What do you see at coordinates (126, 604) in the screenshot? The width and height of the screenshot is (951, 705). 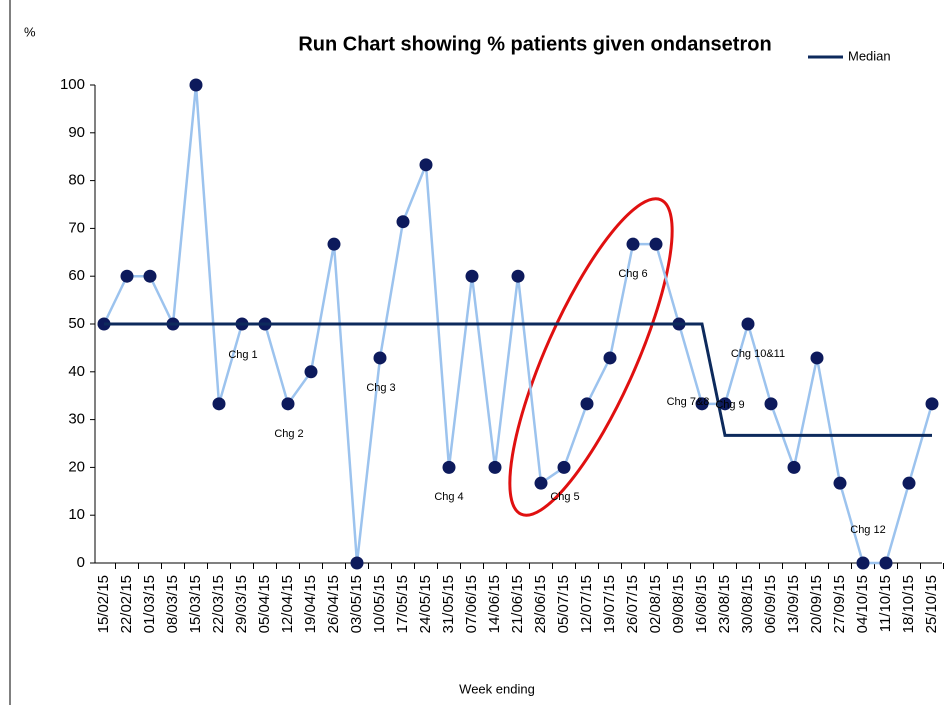 I see `x-tick-label: 22/02/15` at bounding box center [126, 604].